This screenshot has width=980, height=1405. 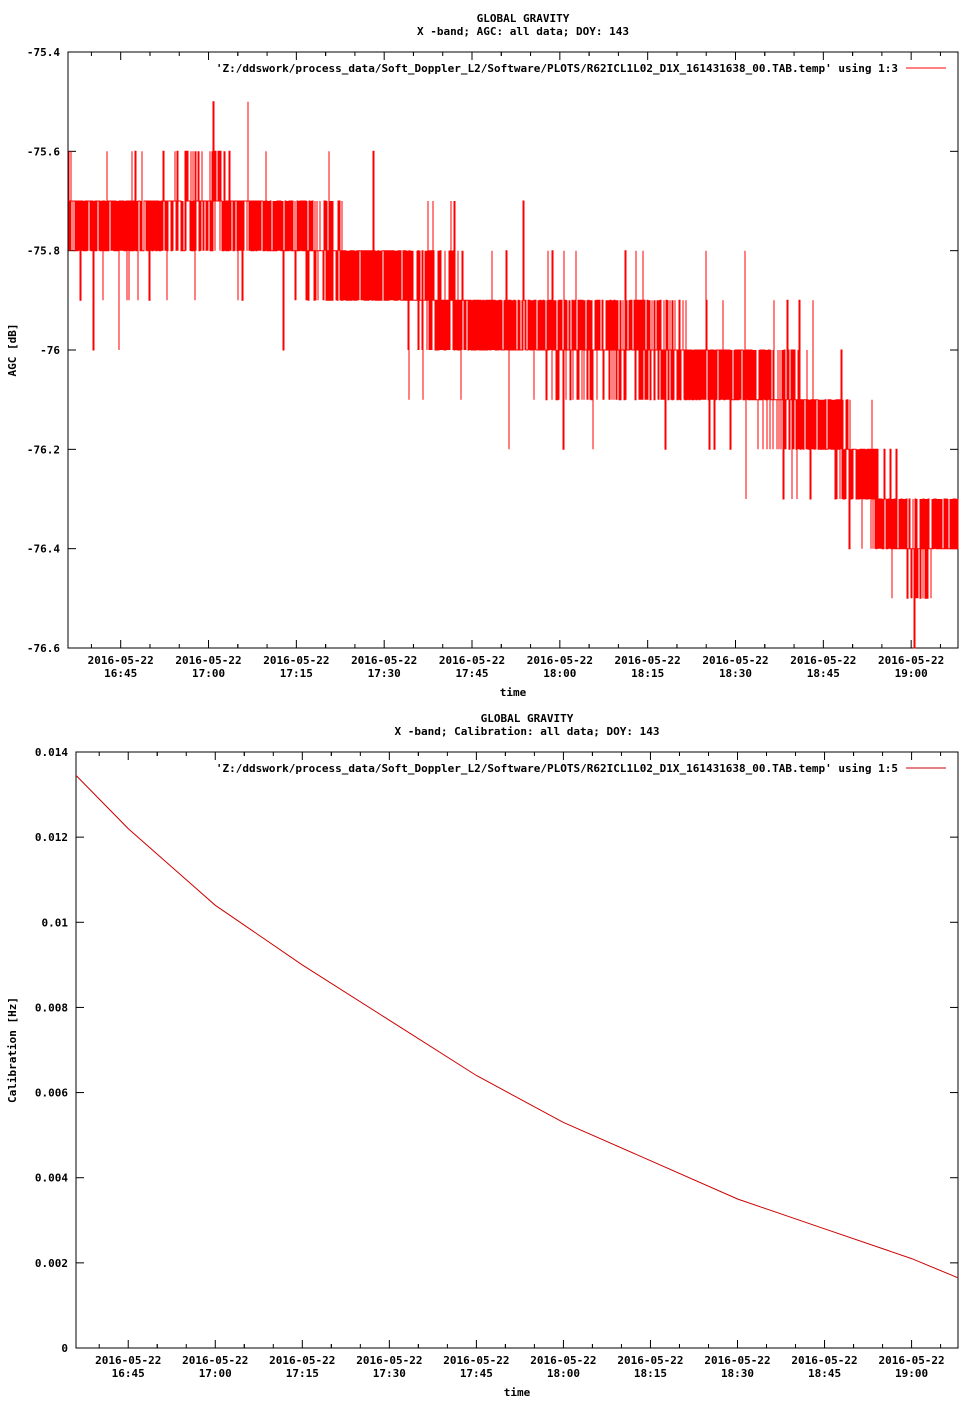 I want to click on y-axis-label: Calibration [Hz], so click(x=12, y=1050).